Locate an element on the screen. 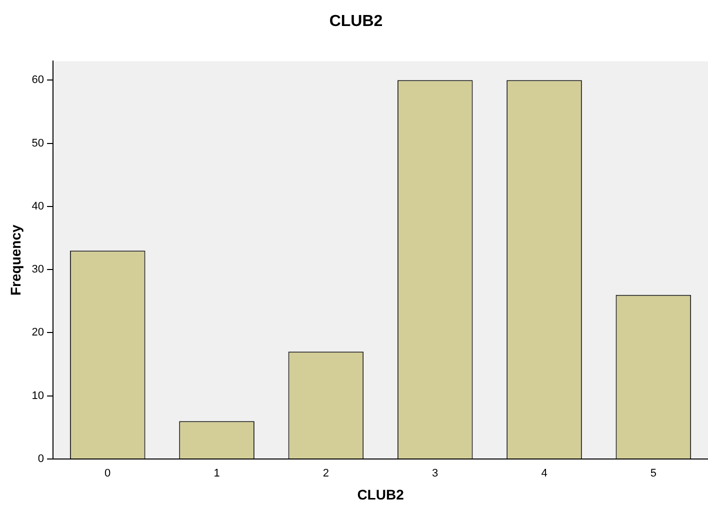  x-tick-label: 4 is located at coordinates (544, 474).